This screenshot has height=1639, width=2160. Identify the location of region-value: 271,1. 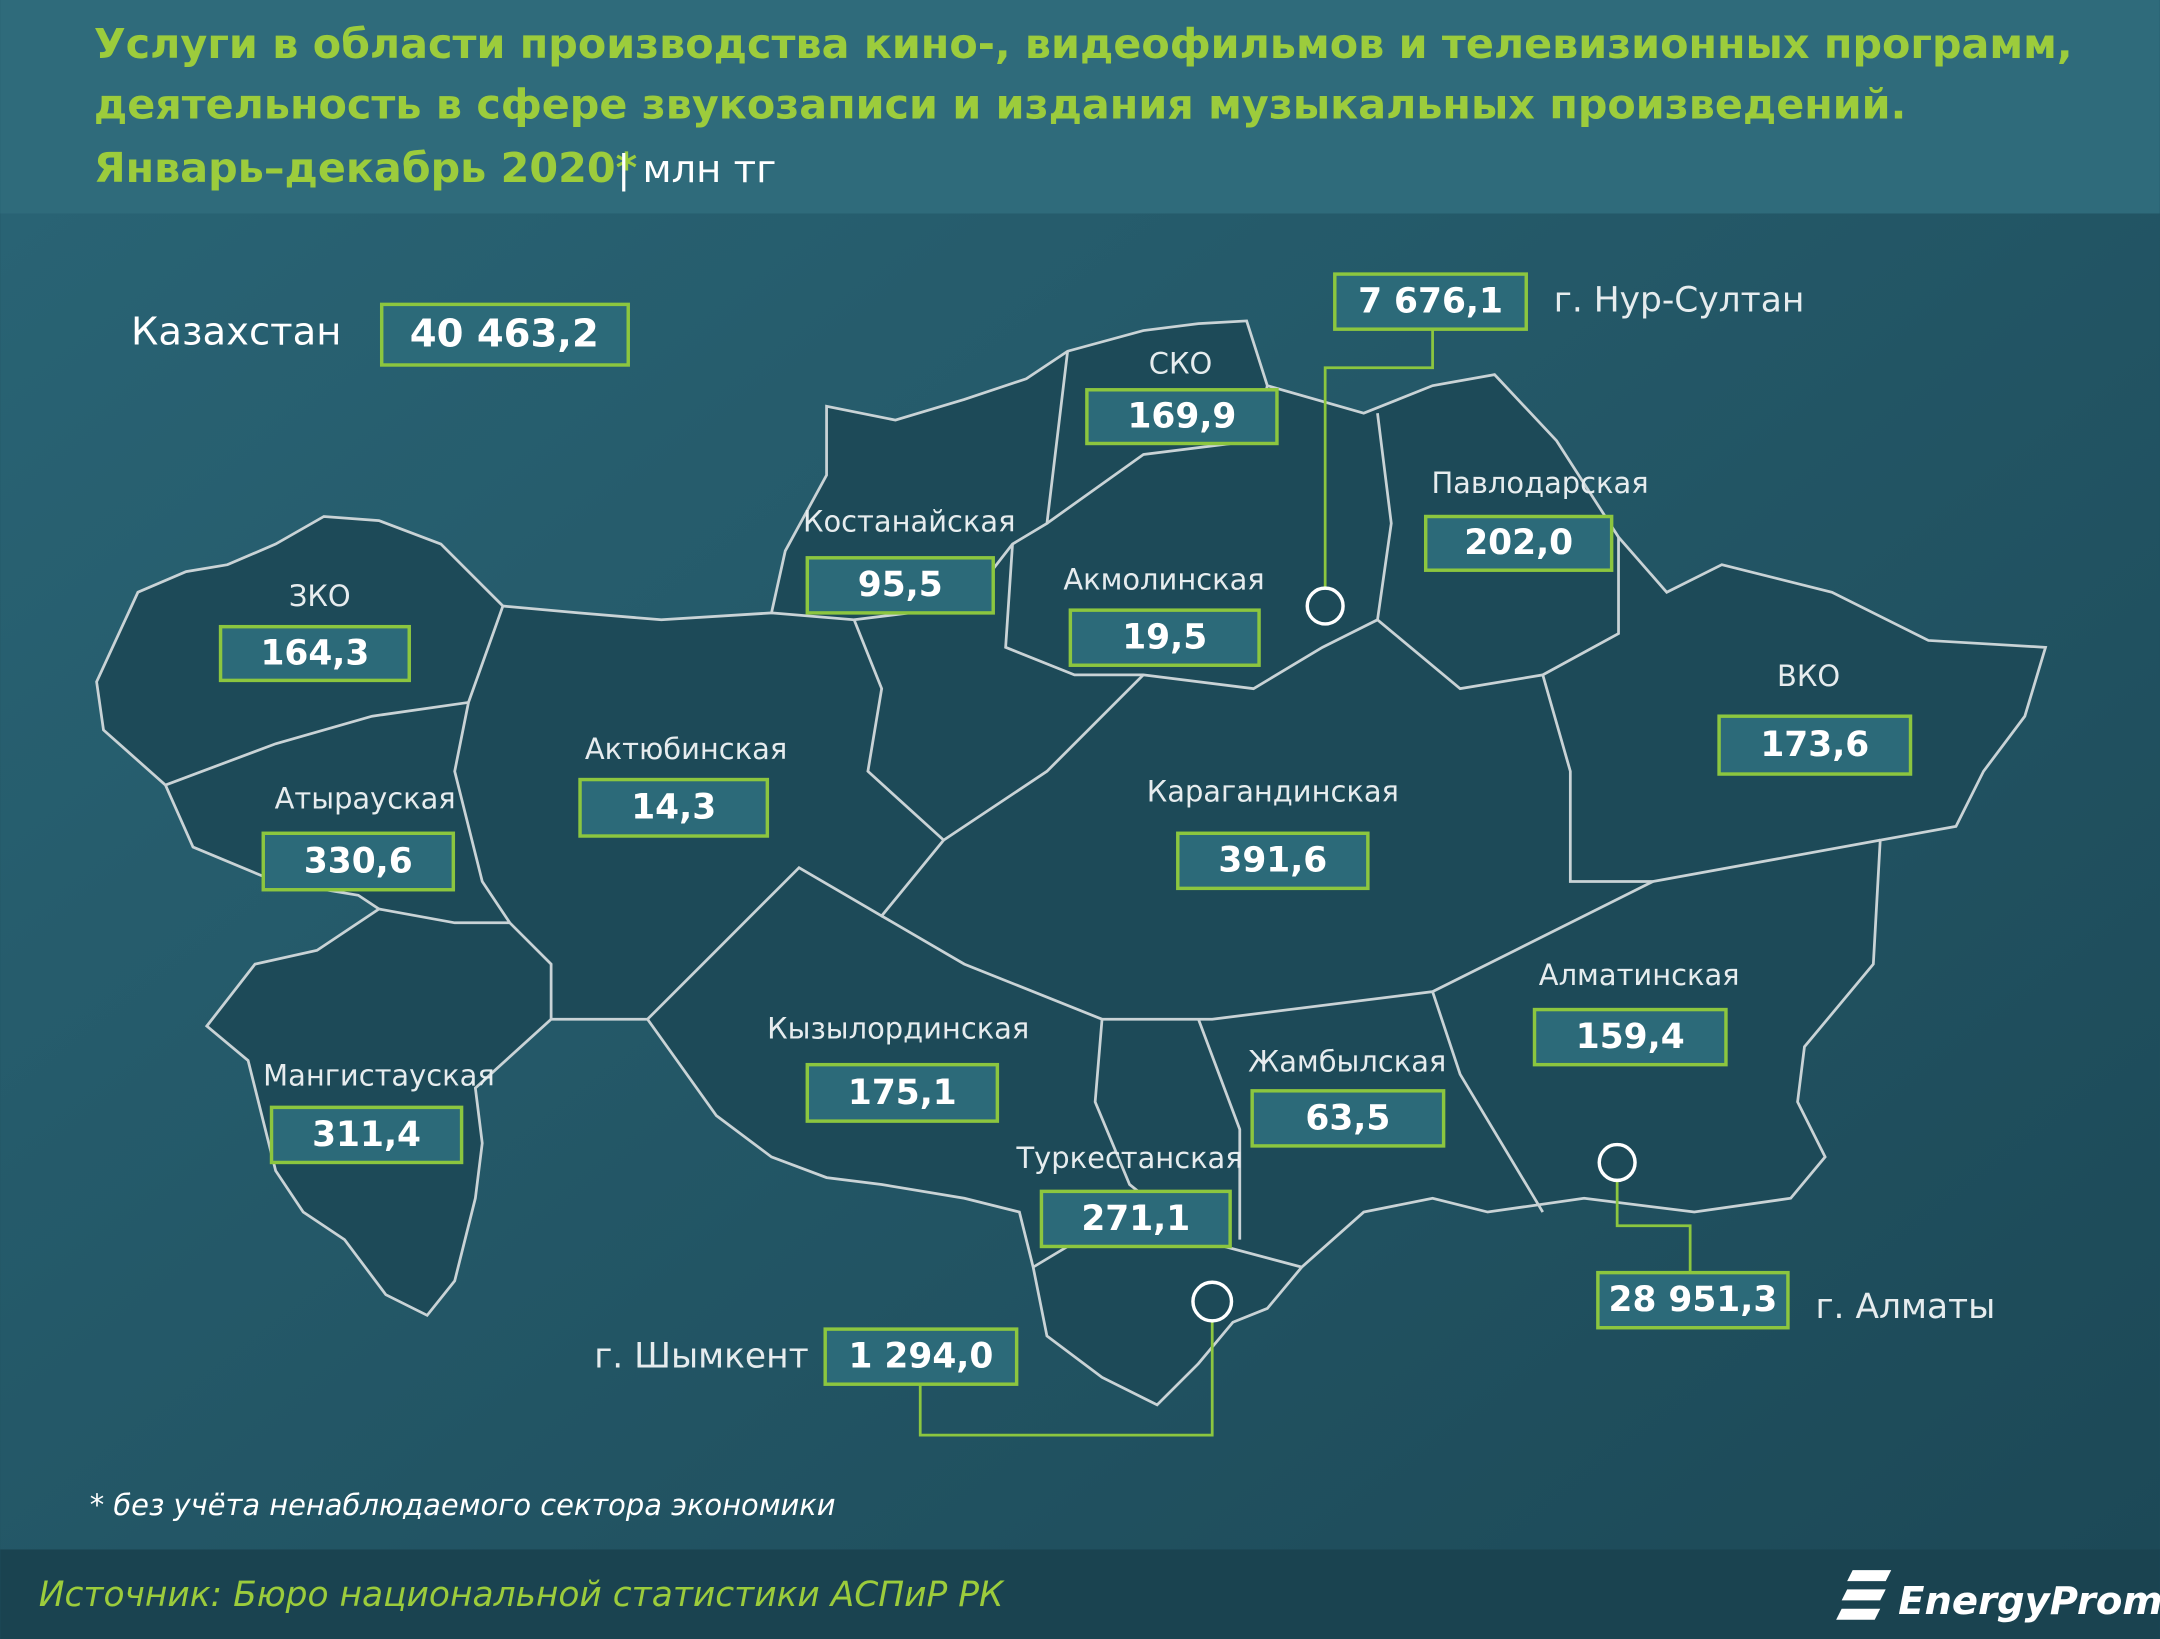
(1135, 1219).